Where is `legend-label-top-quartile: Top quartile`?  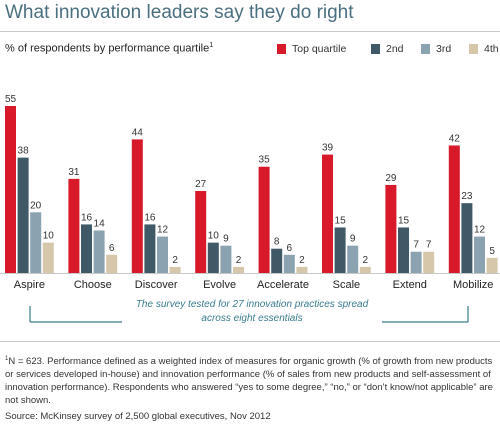
legend-label-top-quartile: Top quartile is located at coordinates (319, 49).